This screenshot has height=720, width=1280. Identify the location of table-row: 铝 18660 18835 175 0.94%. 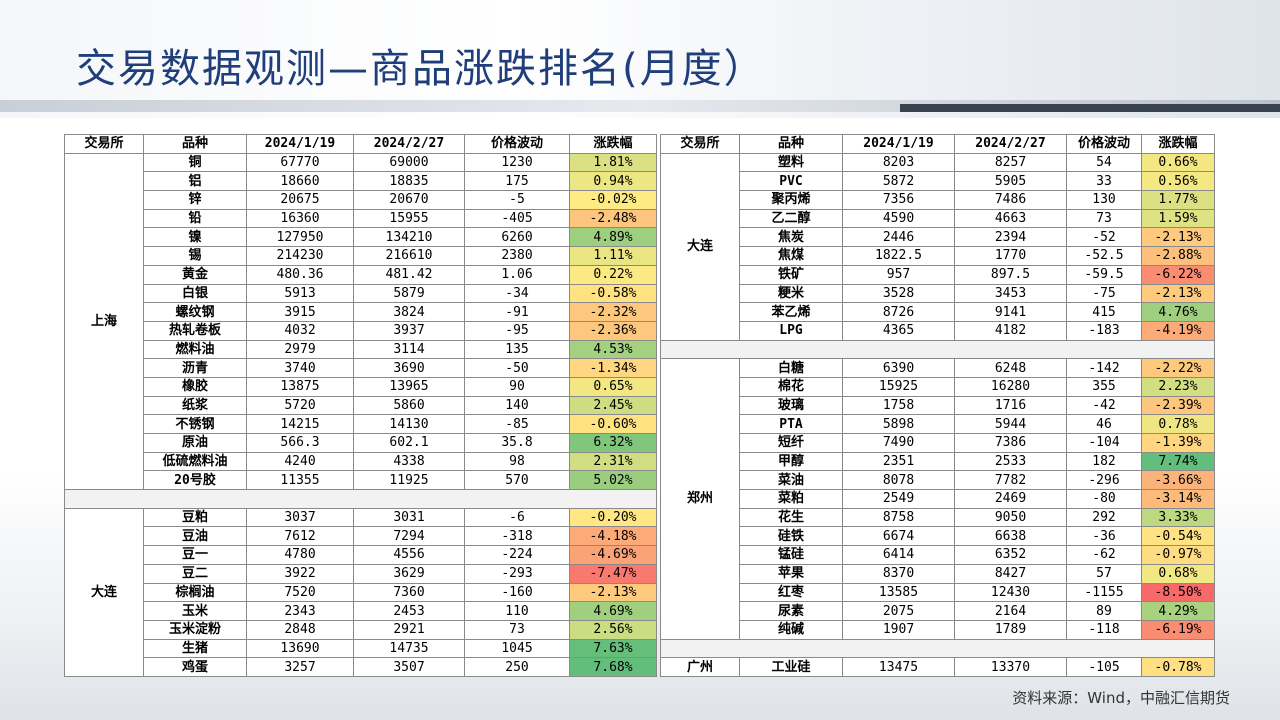
(361, 181).